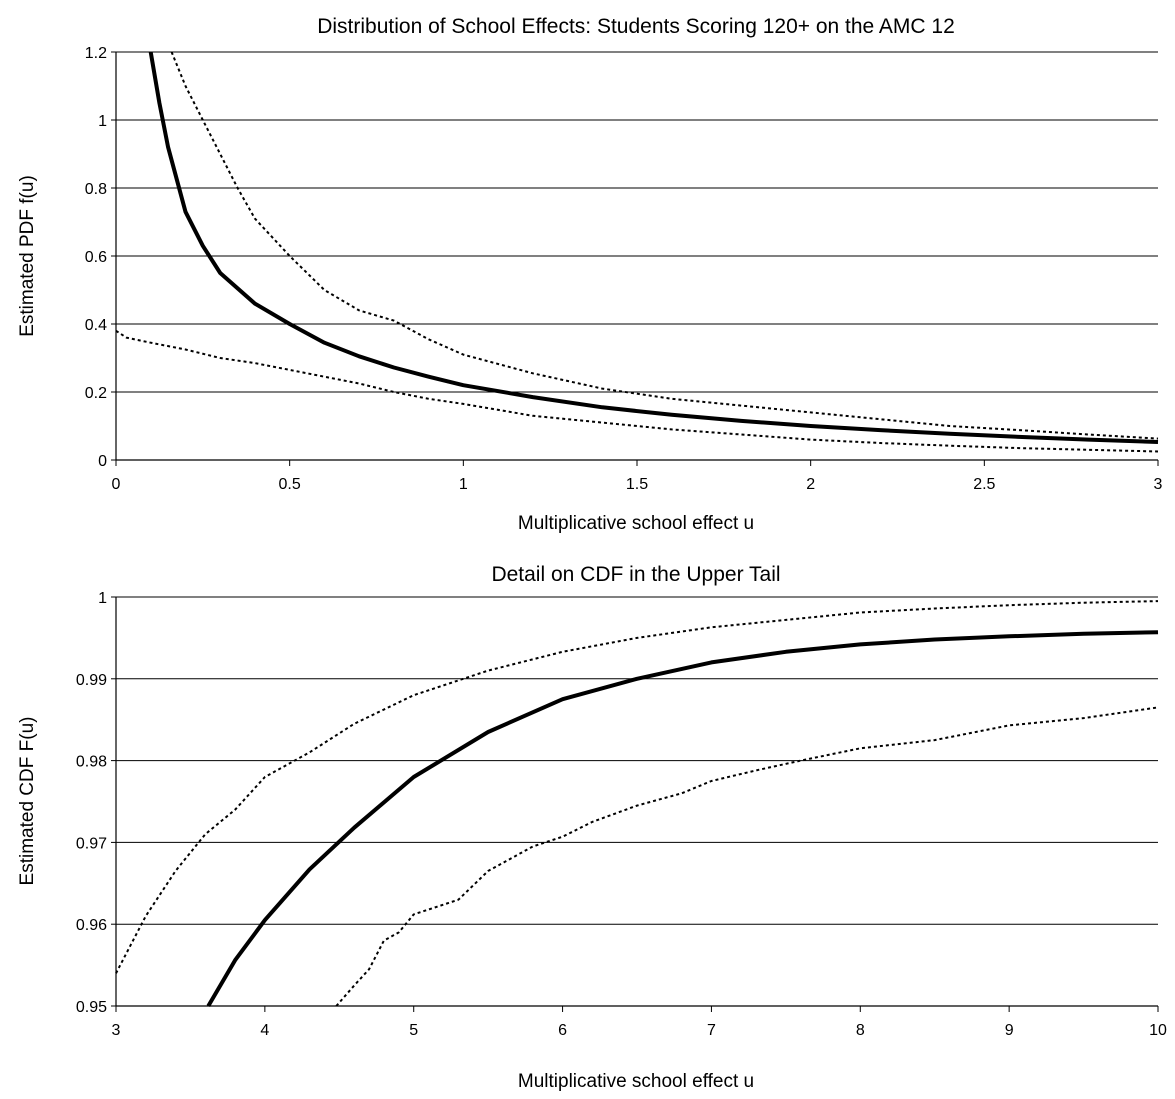  What do you see at coordinates (810, 484) in the screenshot?
I see `x-tick-label: 2` at bounding box center [810, 484].